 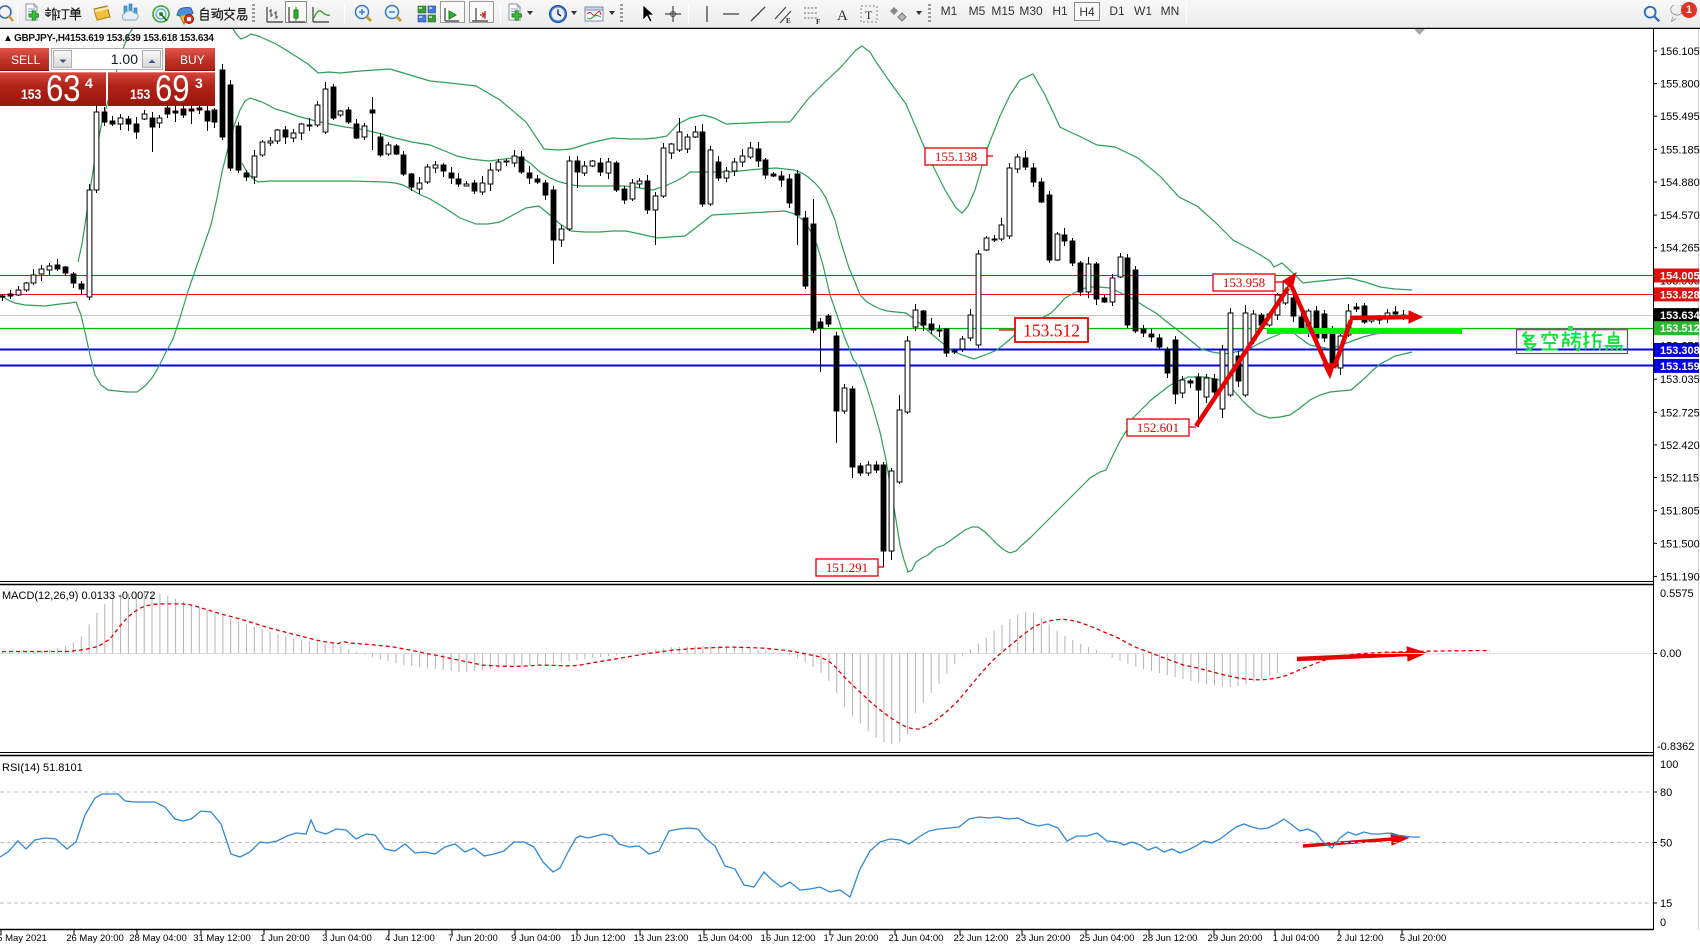 I want to click on svg-text: 155.138, so click(x=956, y=156).